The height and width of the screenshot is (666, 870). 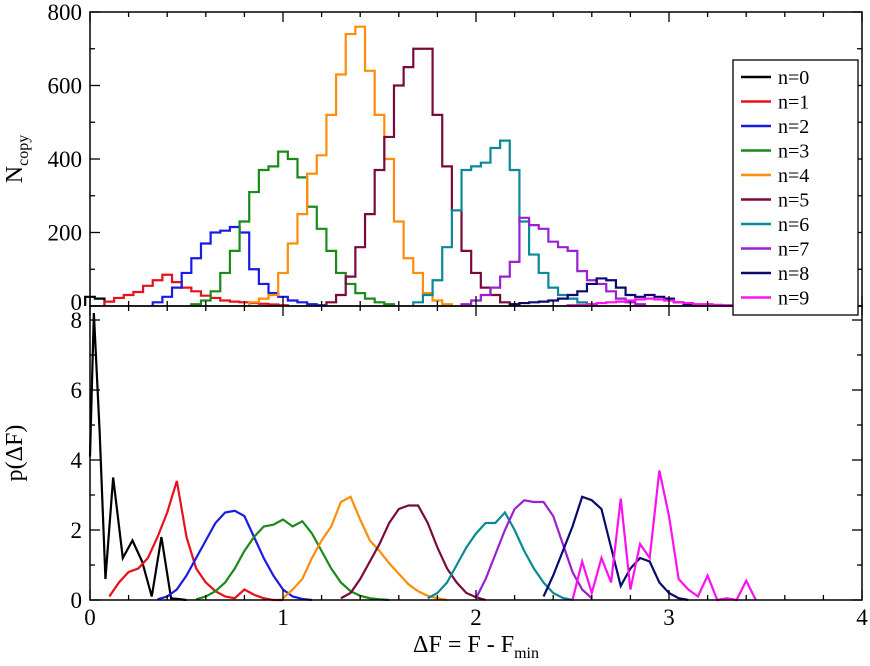 What do you see at coordinates (293, 228) in the screenshot?
I see `series-n3-panel1` at bounding box center [293, 228].